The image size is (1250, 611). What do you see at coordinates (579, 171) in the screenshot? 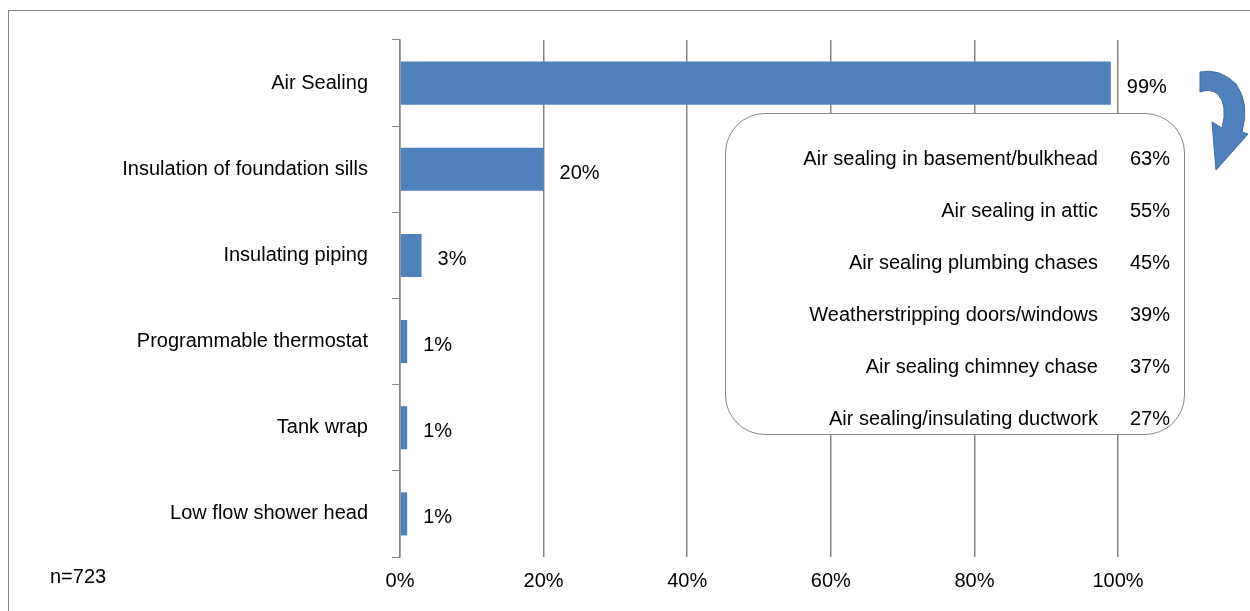
I see `data-label: 20%` at bounding box center [579, 171].